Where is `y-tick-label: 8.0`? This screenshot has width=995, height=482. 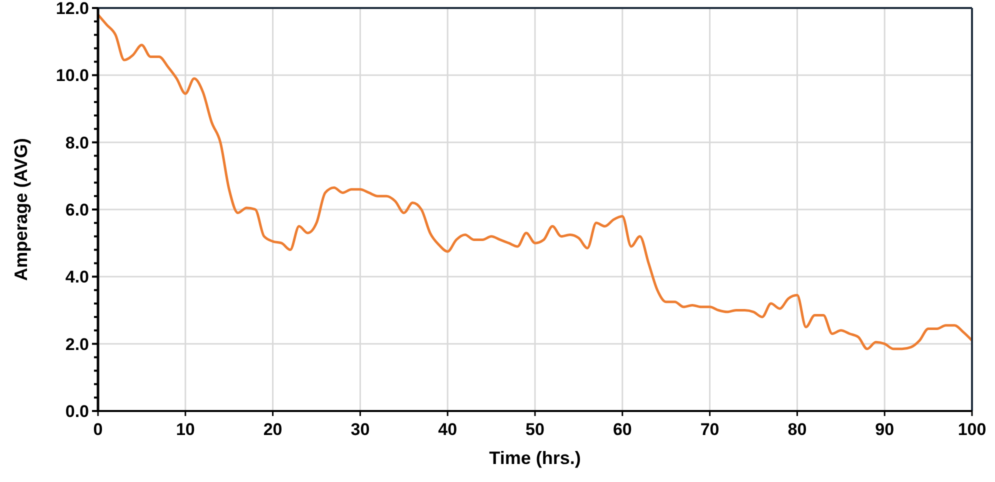
y-tick-label: 8.0 is located at coordinates (77, 142).